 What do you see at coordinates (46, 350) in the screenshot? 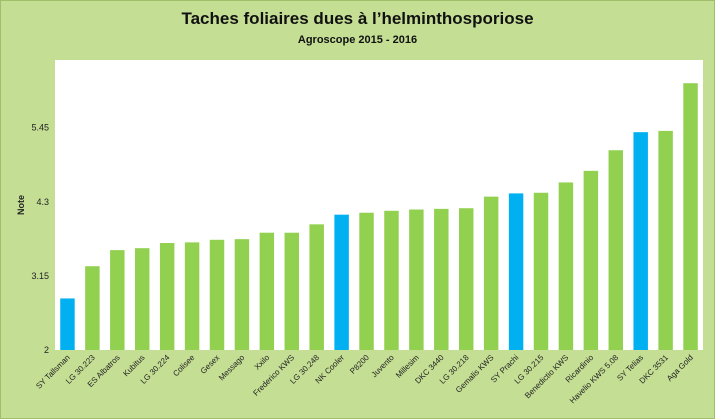
I see `y-tick-label: 2` at bounding box center [46, 350].